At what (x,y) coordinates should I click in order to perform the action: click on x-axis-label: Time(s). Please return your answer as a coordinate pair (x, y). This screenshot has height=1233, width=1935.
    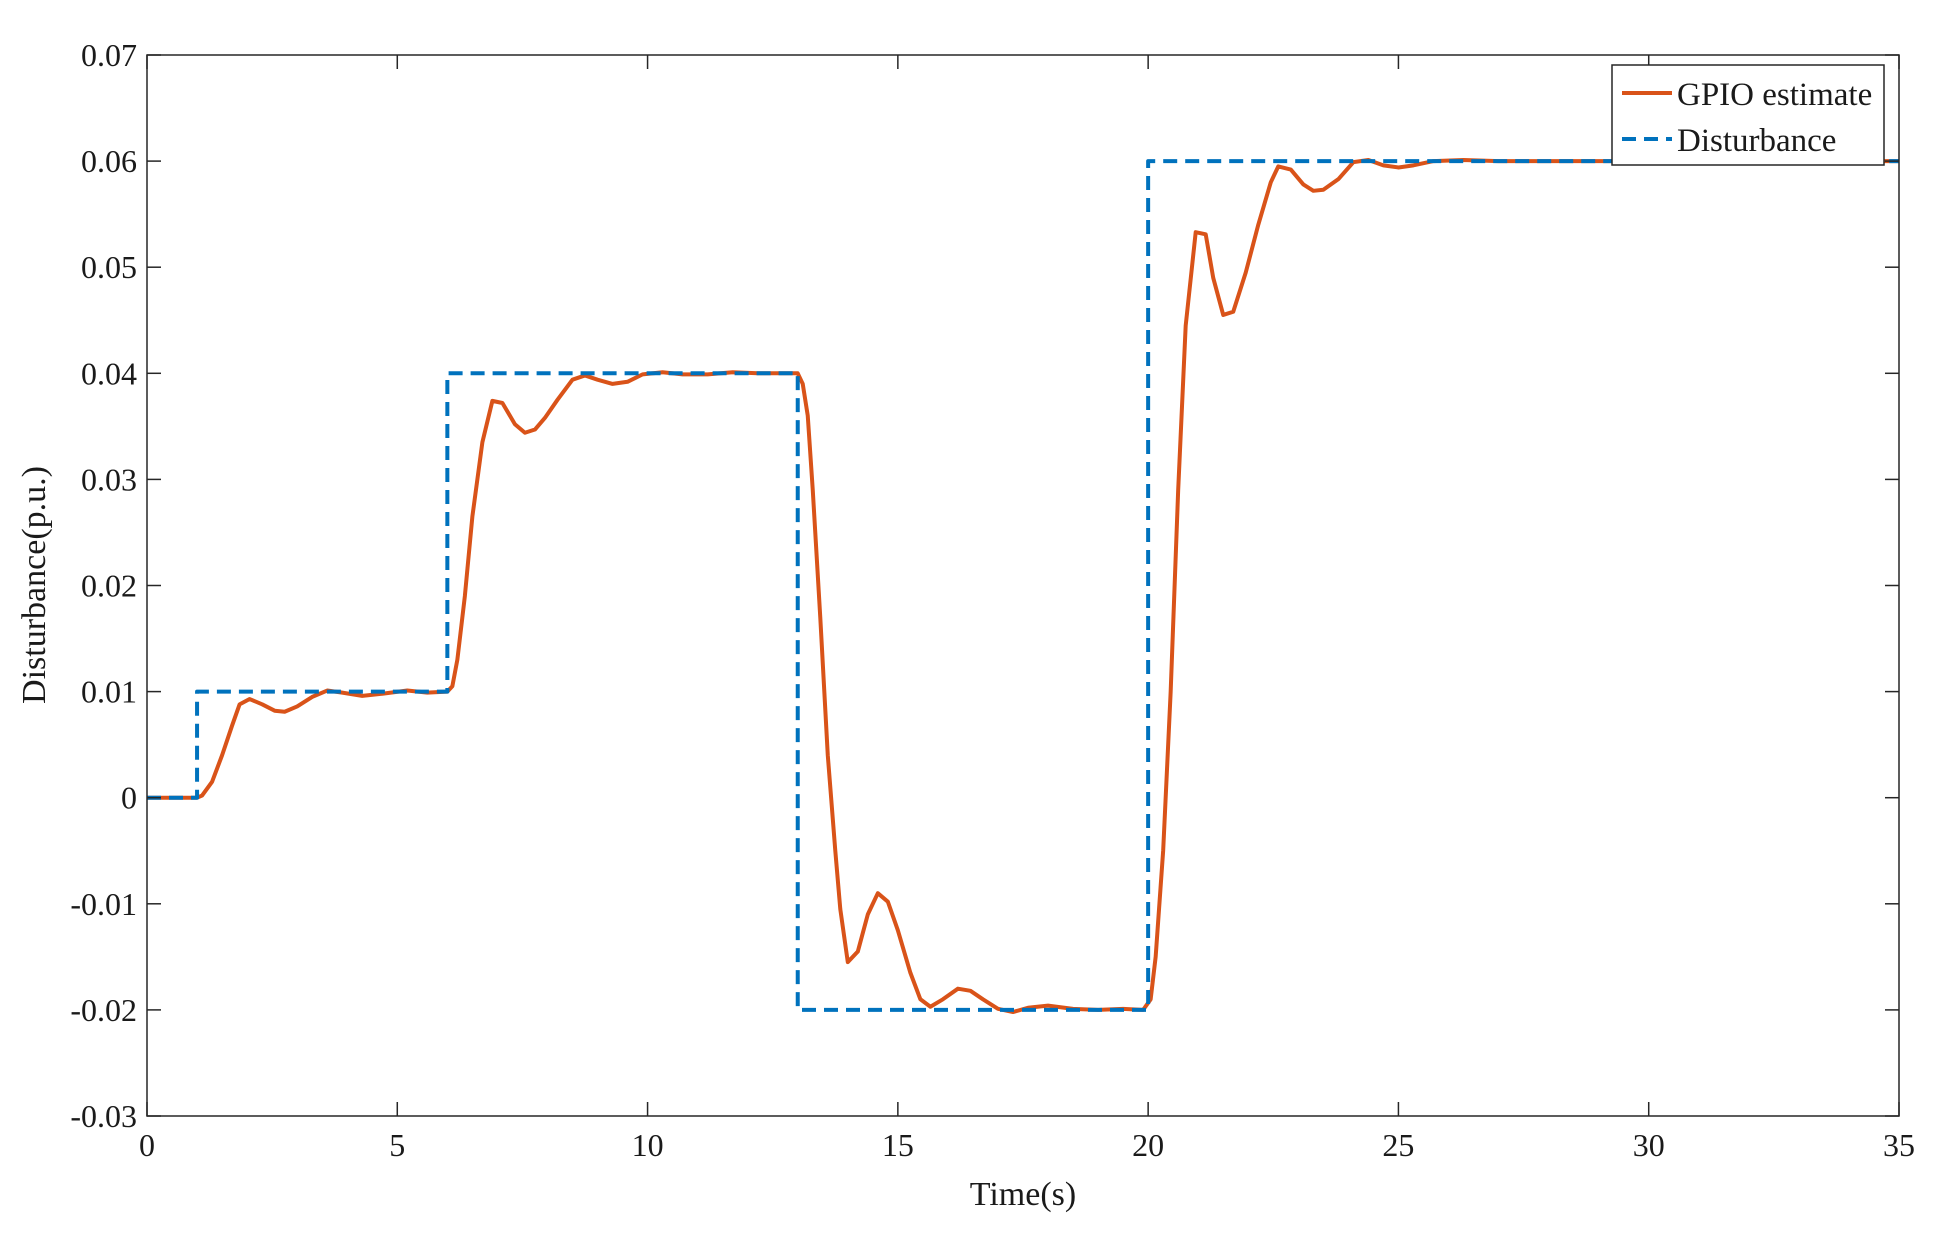
    Looking at the image, I should click on (1023, 1194).